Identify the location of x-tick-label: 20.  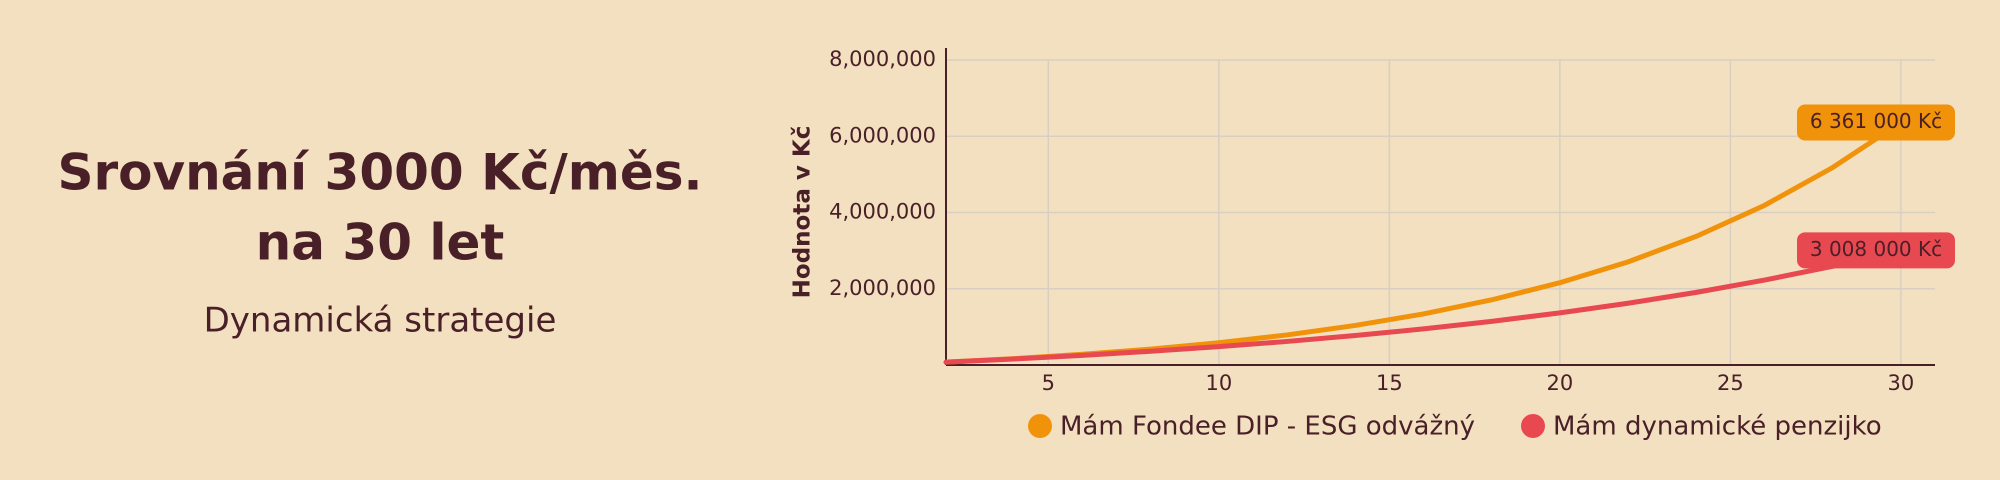
(1559, 383).